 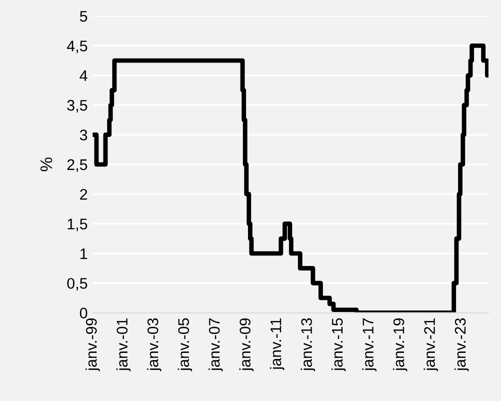 I want to click on y-axis-title: %, so click(x=46, y=165).